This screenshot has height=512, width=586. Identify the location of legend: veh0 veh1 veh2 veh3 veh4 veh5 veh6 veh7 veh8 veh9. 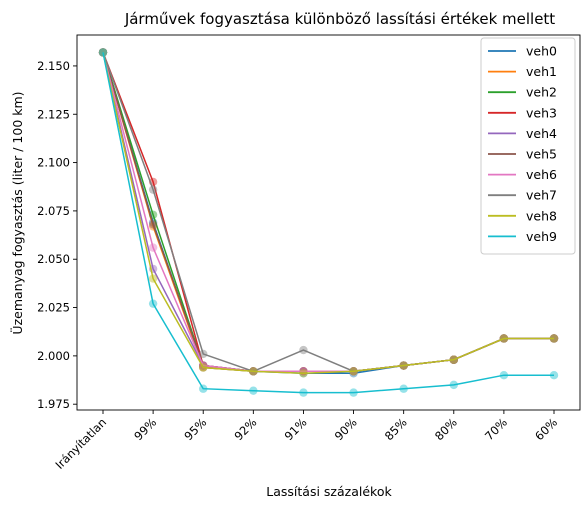
(528, 146).